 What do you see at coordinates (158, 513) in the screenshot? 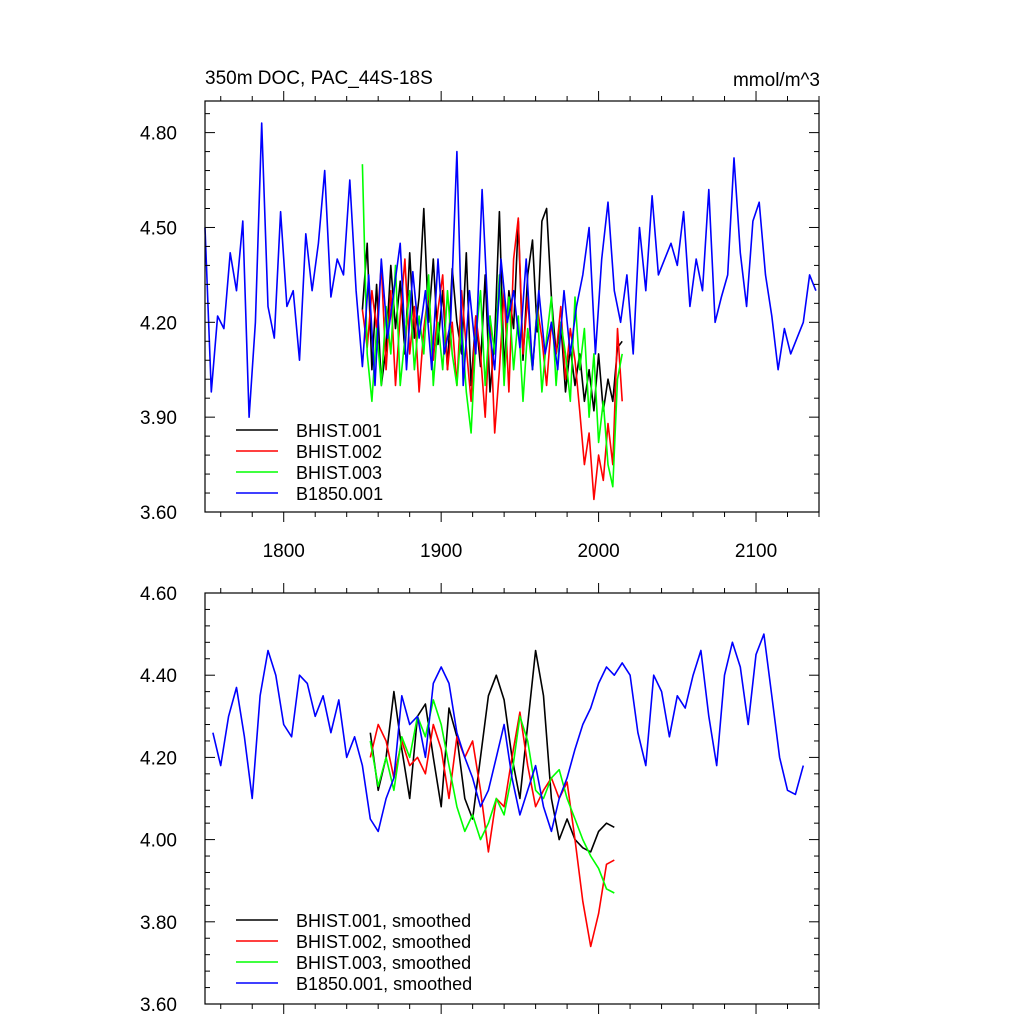
I see `top-y-tick-label: 3.60` at bounding box center [158, 513].